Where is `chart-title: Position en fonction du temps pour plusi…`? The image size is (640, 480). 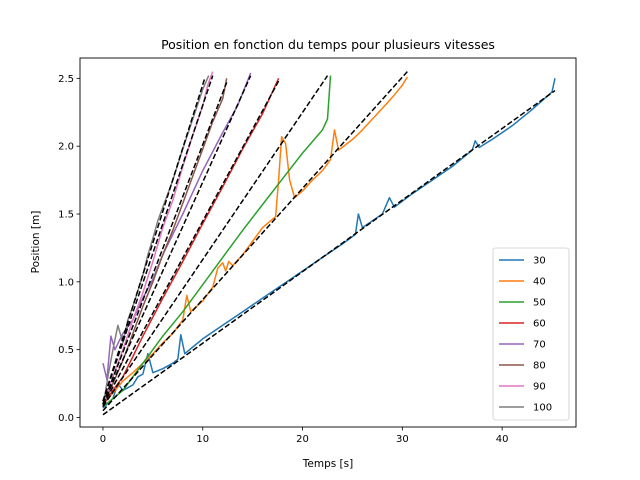
chart-title: Position en fonction du temps pour plusi… is located at coordinates (328, 44).